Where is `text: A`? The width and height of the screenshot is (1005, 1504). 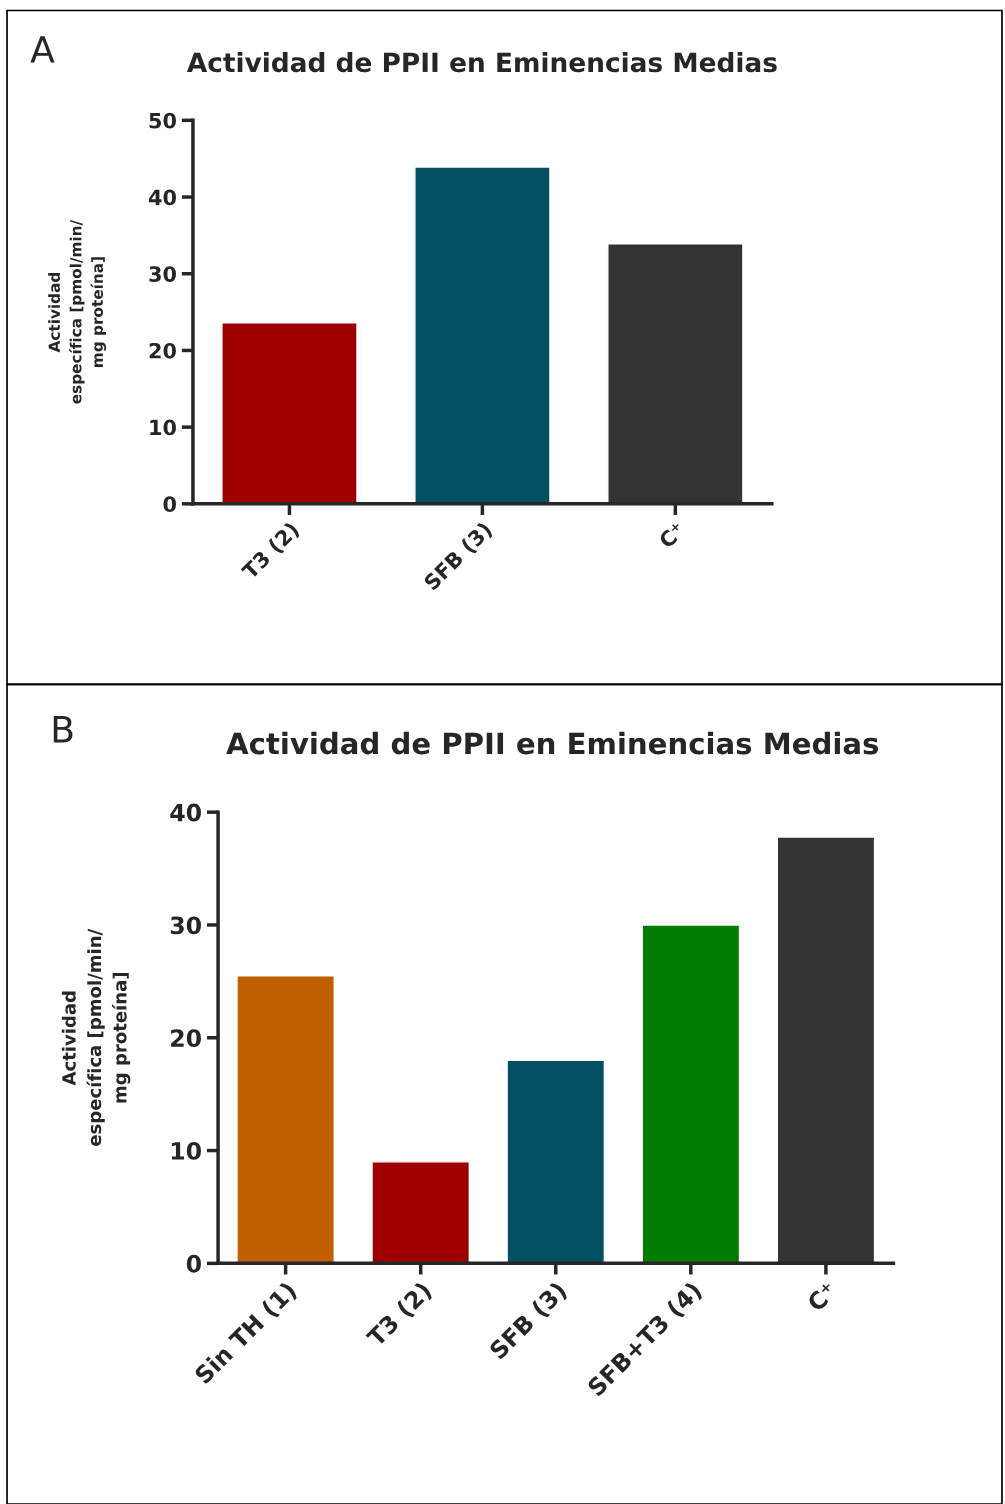
text: A is located at coordinates (42, 49).